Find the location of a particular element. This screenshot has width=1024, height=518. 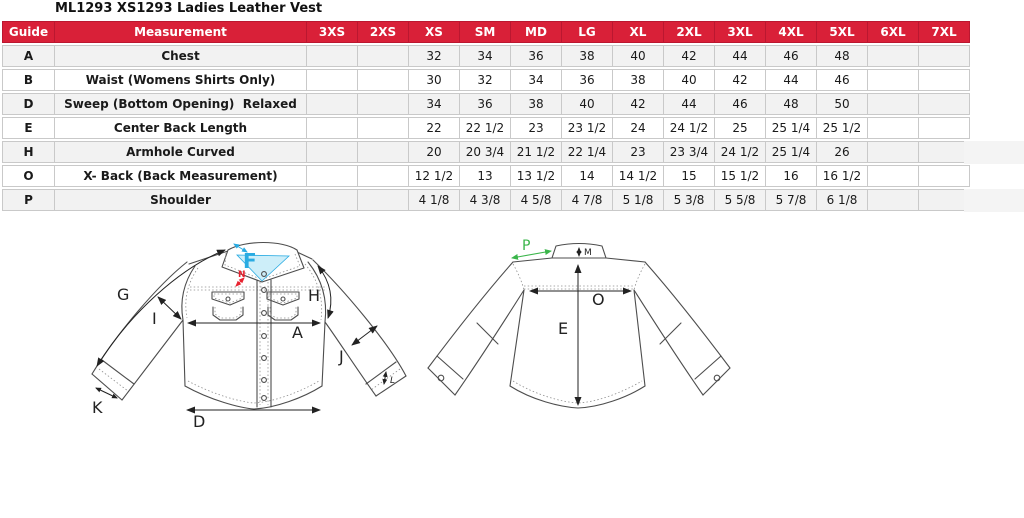

column-header: 2XL is located at coordinates (689, 32).